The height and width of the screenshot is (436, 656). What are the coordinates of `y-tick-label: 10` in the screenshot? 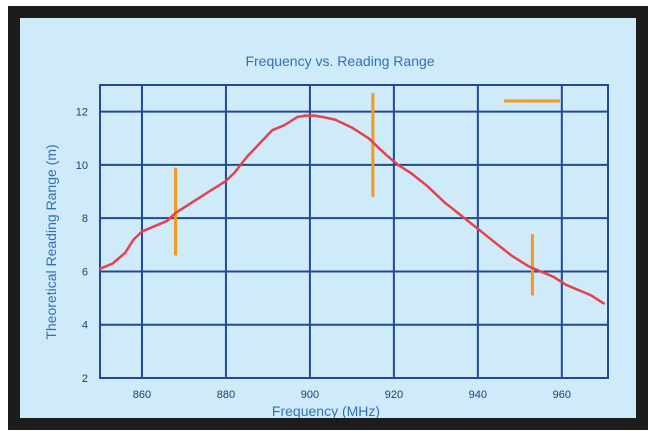 It's located at (82, 166).